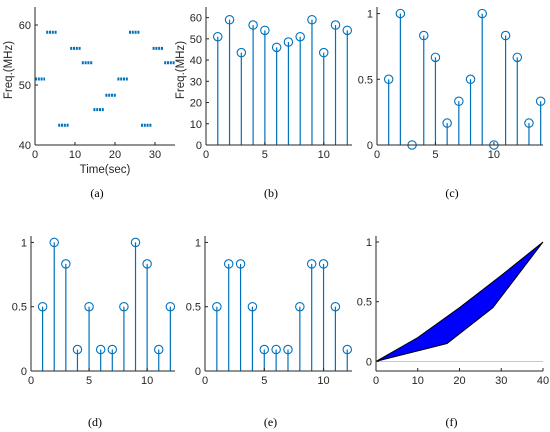 This screenshot has width=550, height=432. Describe the element at coordinates (324, 155) in the screenshot. I see `x-tick-label-b-2: 10` at that location.